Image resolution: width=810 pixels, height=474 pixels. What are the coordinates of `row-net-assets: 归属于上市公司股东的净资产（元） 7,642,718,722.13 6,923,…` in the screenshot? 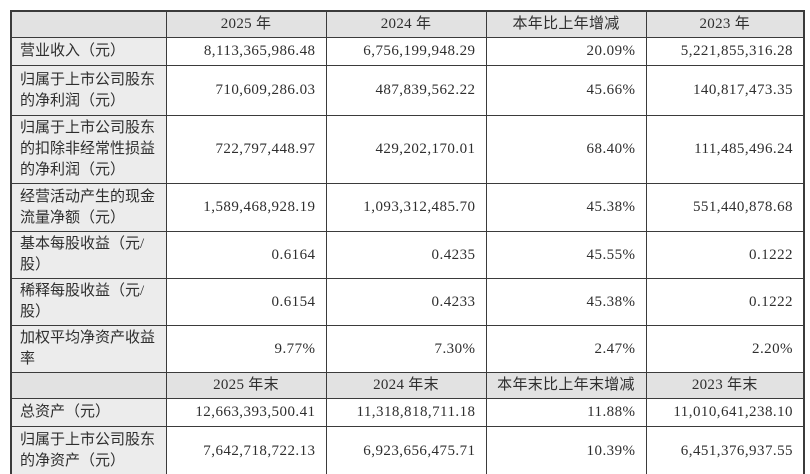 It's located at (407, 450).